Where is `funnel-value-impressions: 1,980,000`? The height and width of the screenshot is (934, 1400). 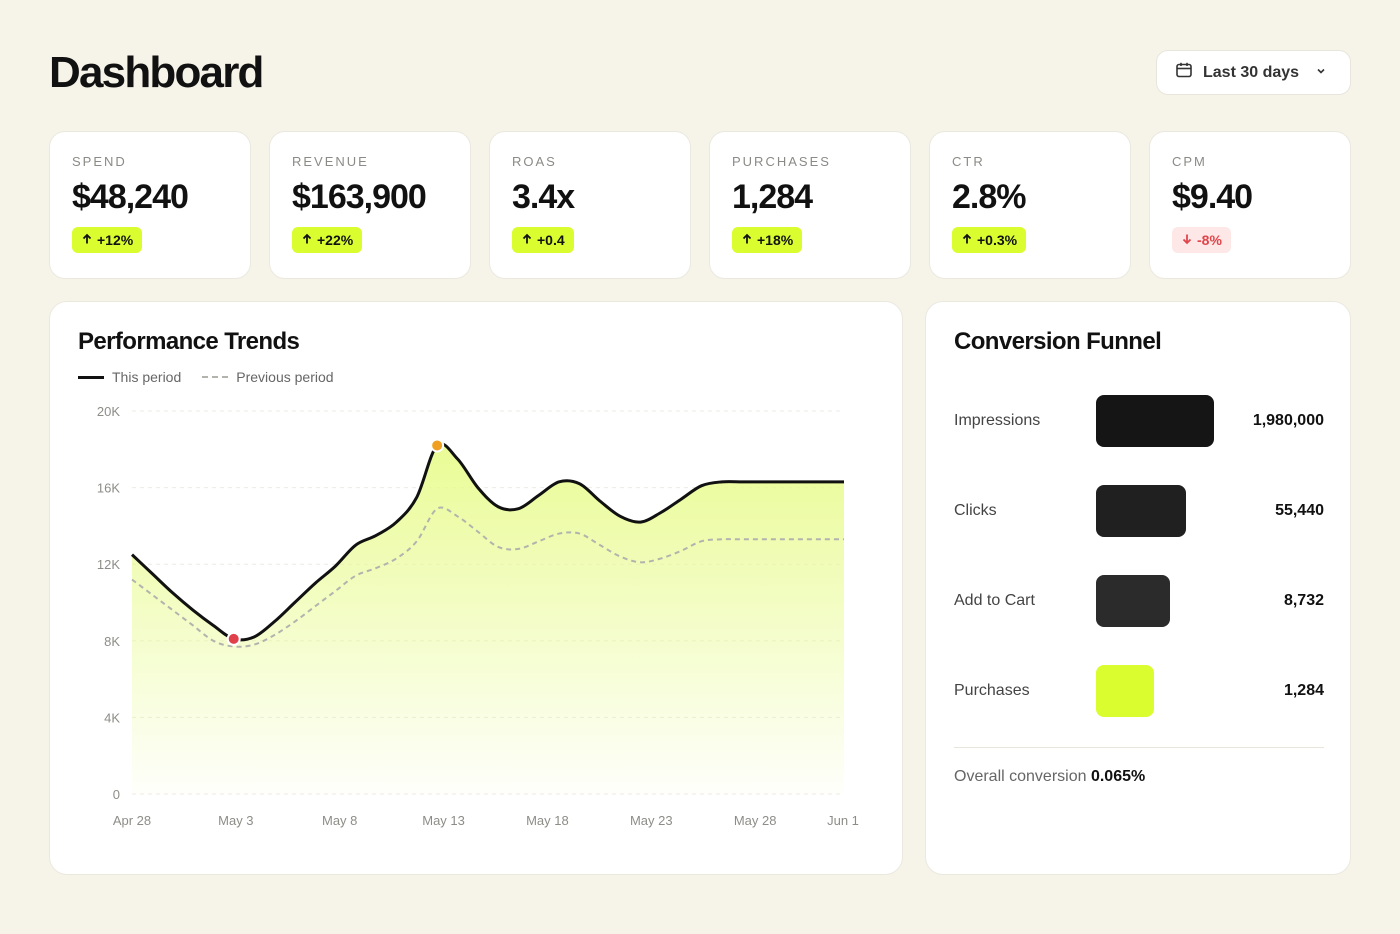
funnel-value-impressions: 1,980,000 is located at coordinates (1288, 420).